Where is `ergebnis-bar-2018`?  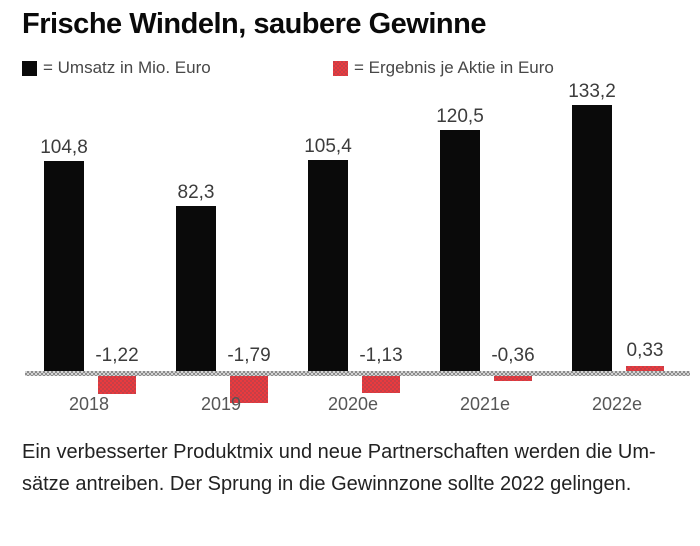 ergebnis-bar-2018 is located at coordinates (117, 385).